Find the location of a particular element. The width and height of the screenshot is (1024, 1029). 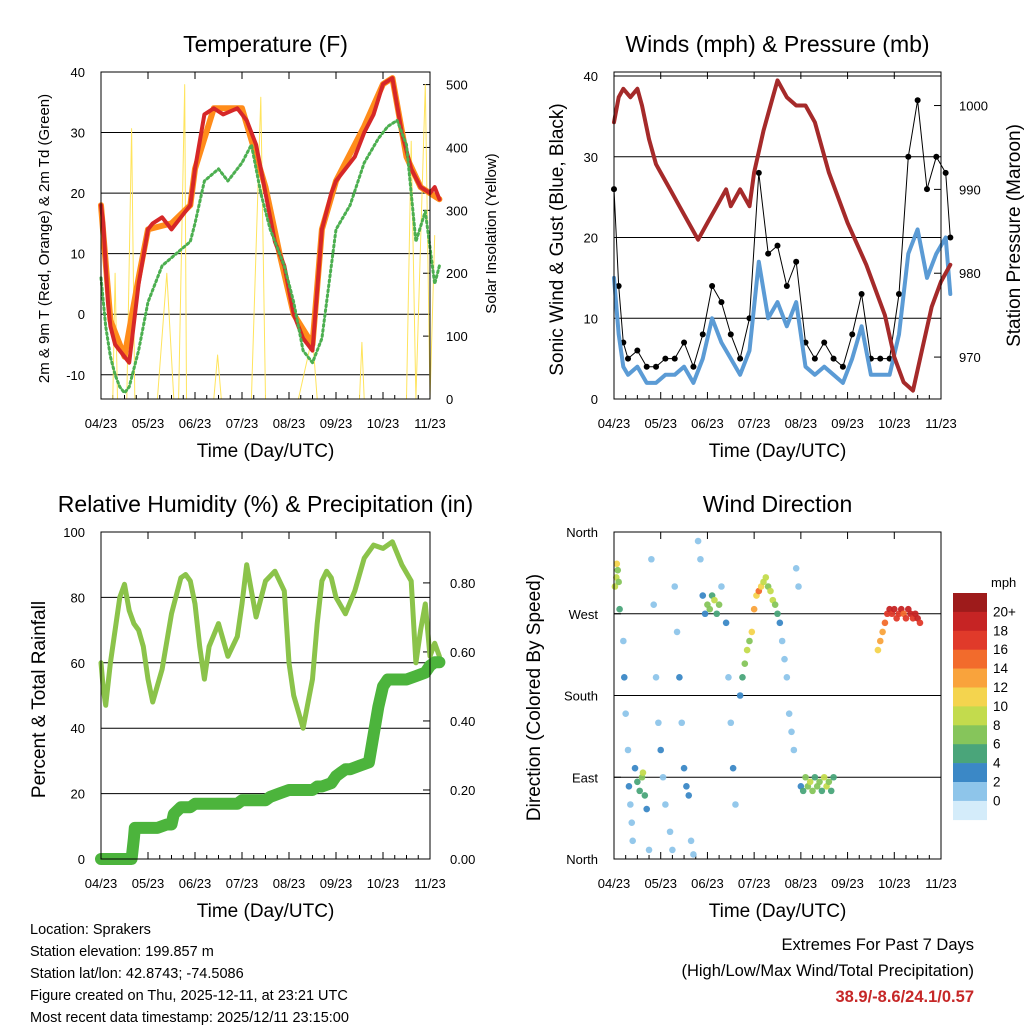

location-text: Location: Sprakers is located at coordinates (90, 930).